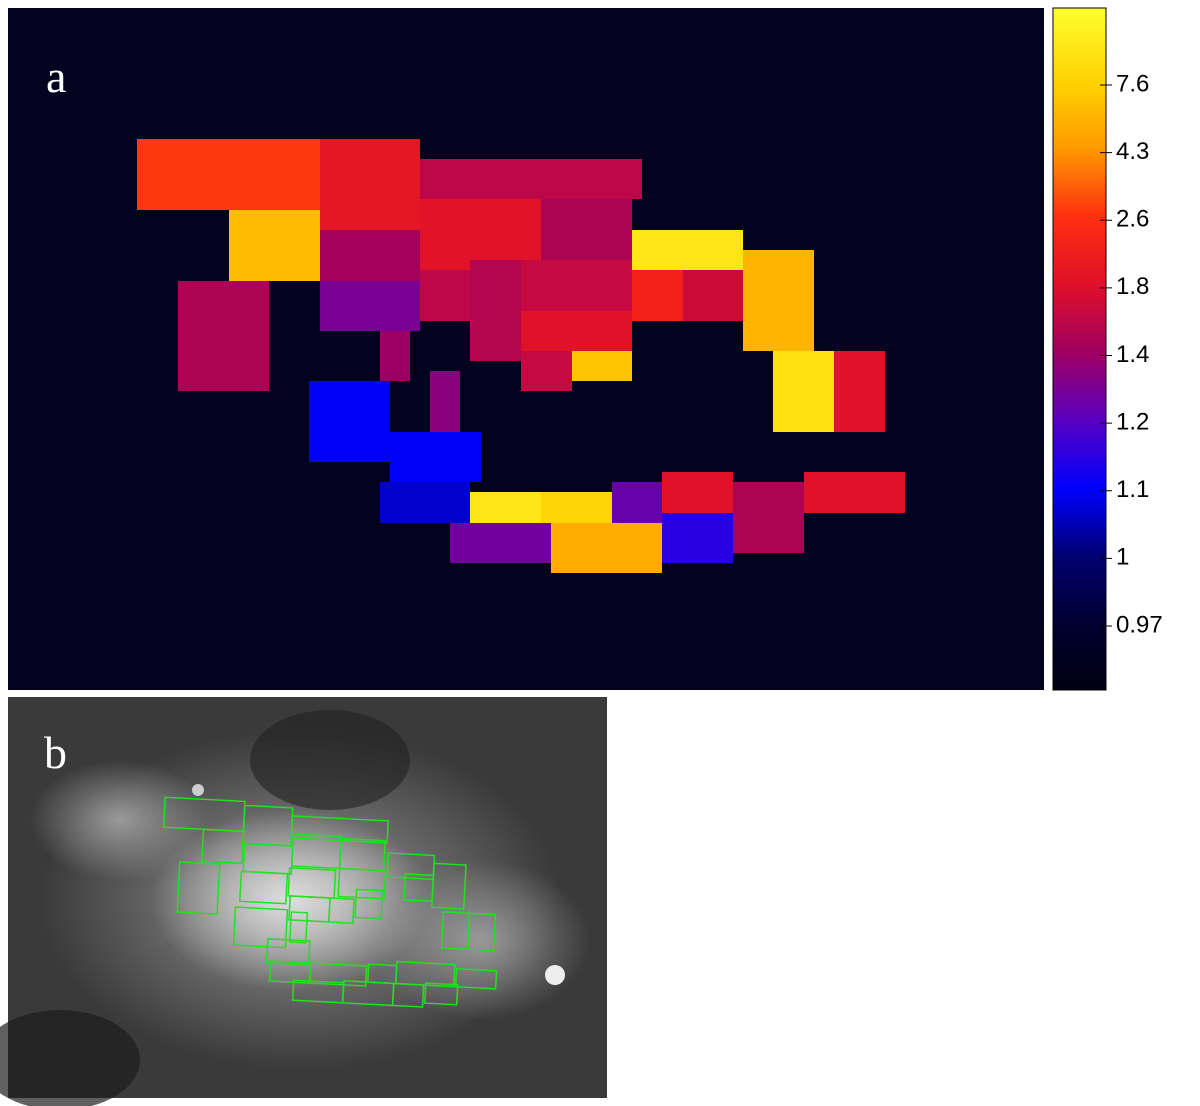 This screenshot has width=1200, height=1106. I want to click on colorbar-tick-label: 0.97, so click(1139, 624).